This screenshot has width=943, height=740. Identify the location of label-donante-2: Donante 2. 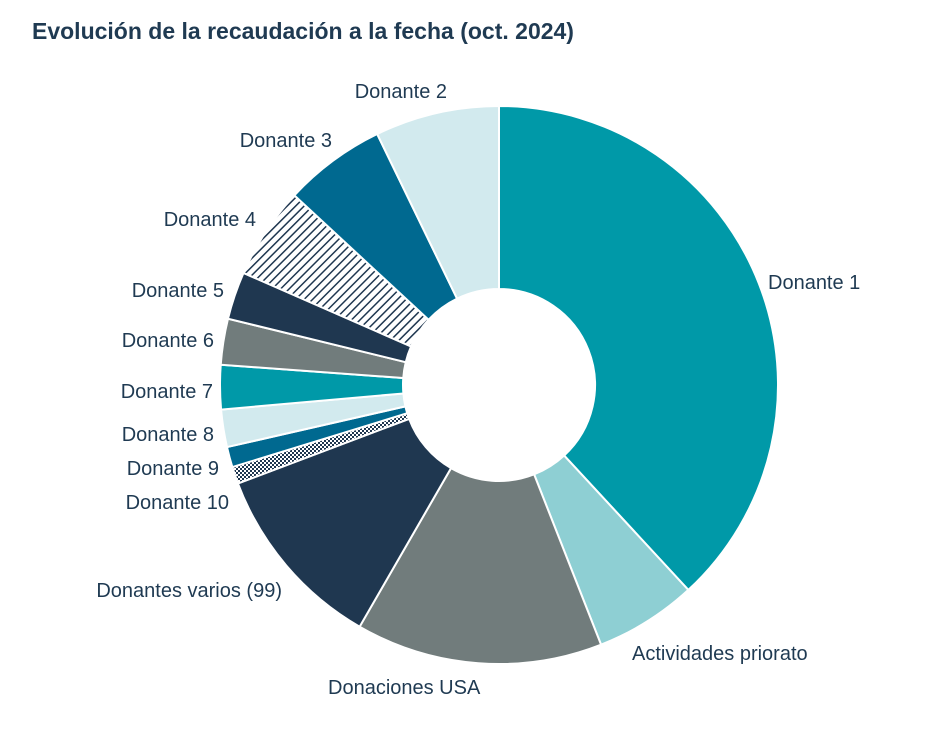
(401, 92).